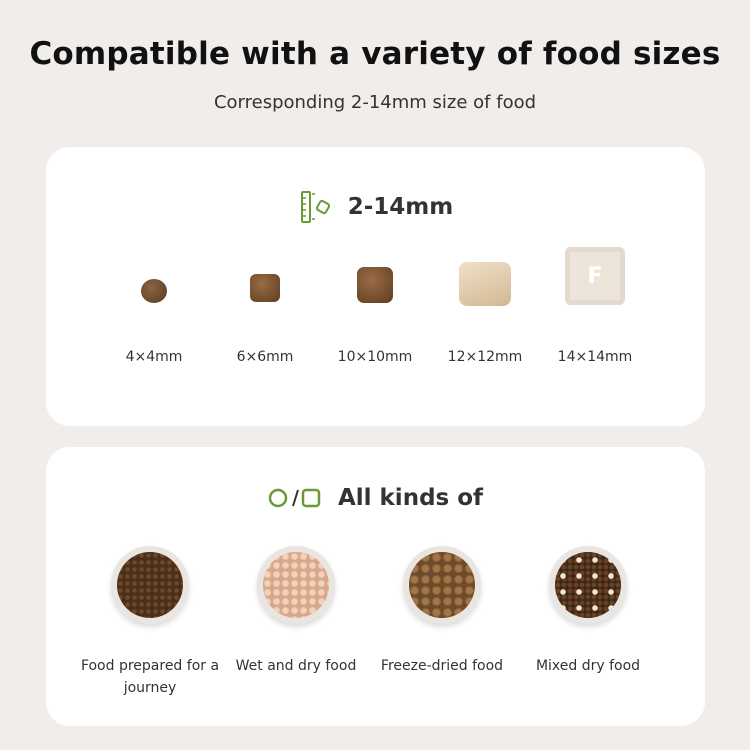 Image resolution: width=750 pixels, height=750 pixels. What do you see at coordinates (154, 291) in the screenshot?
I see `kibble-4mm` at bounding box center [154, 291].